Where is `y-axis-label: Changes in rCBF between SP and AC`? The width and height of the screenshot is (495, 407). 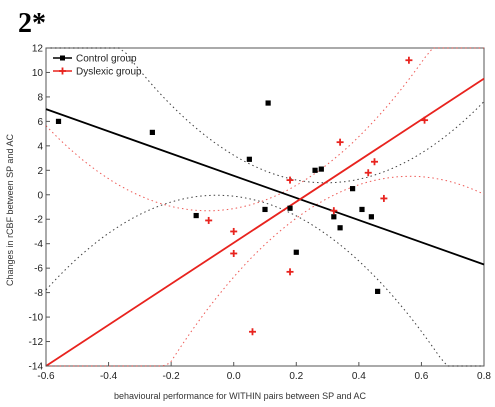 y-axis-label: Changes in rCBF between SP and AC is located at coordinates (10, 210).